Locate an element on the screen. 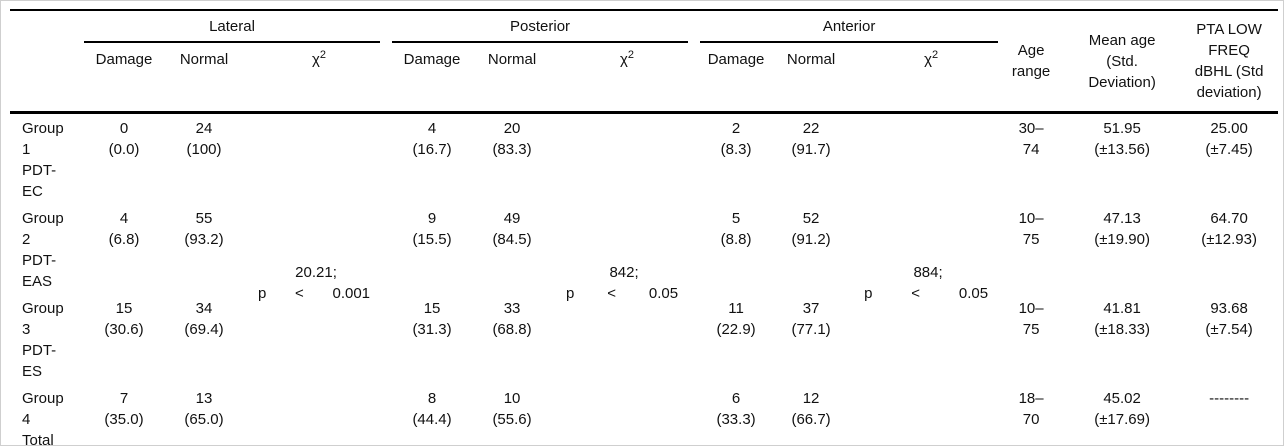 The width and height of the screenshot is (1286, 448). subheader-posterior-damage: Damage is located at coordinates (432, 59).